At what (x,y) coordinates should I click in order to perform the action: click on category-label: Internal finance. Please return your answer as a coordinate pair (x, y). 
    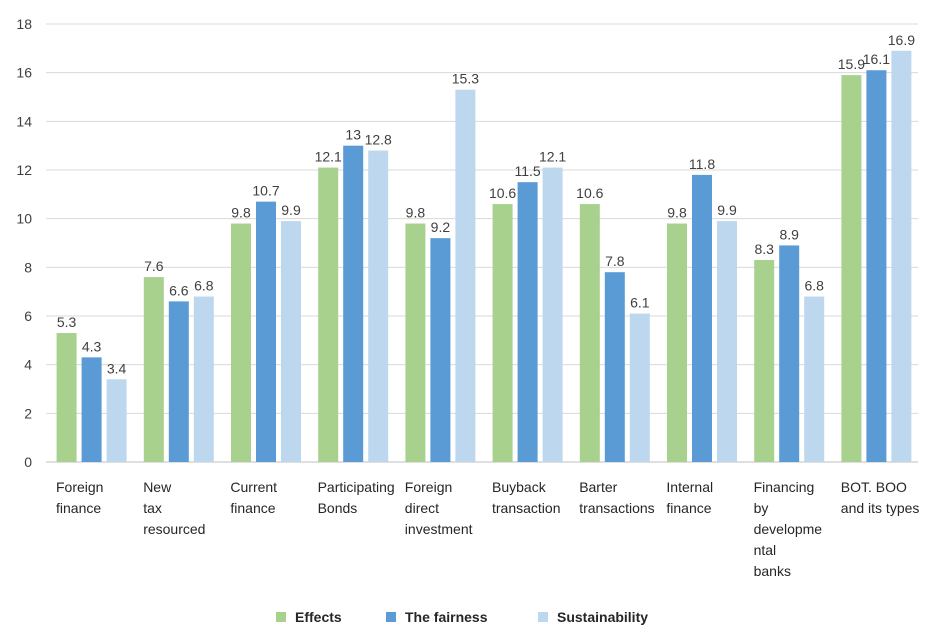
    Looking at the image, I should click on (689, 497).